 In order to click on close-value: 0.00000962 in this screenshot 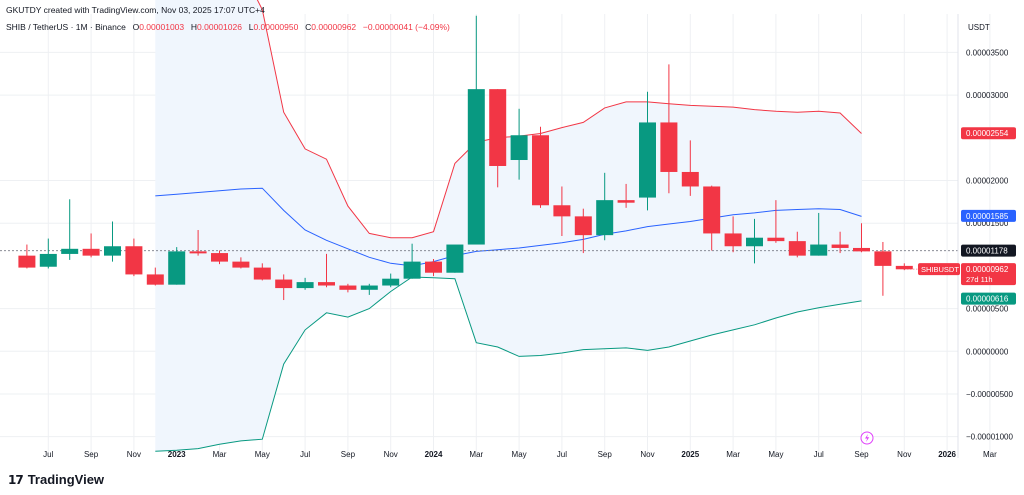, I will do `click(334, 27)`.